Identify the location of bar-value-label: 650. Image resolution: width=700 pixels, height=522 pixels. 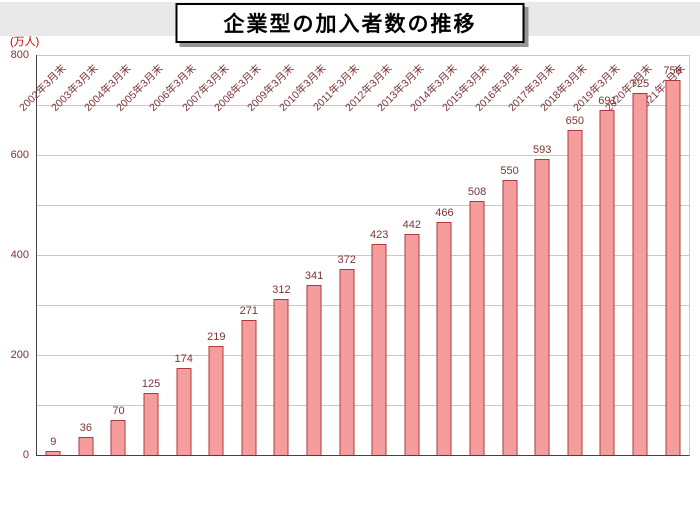
(574, 121).